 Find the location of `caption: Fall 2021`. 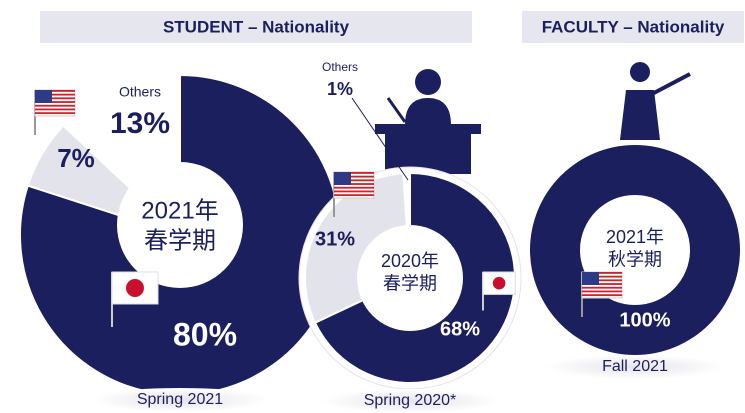

caption: Fall 2021 is located at coordinates (635, 366).